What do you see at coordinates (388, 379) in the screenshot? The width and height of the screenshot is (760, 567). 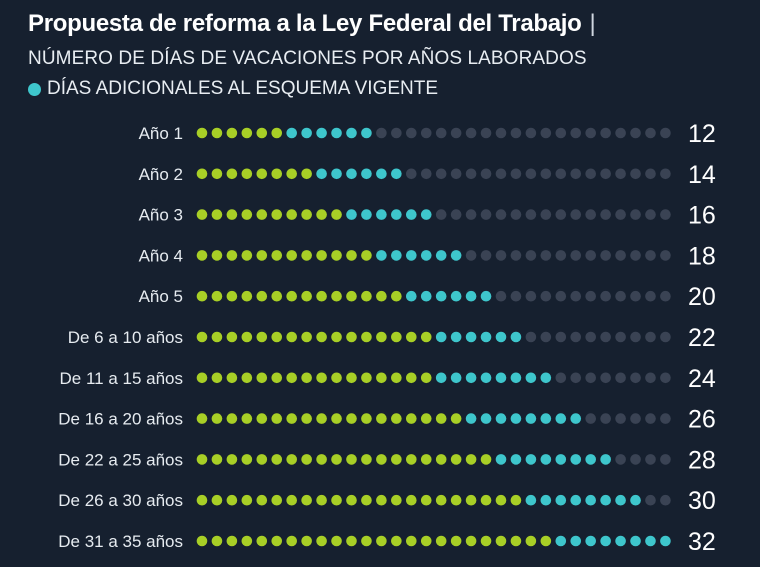 I see `chart-row: De 11 a 15 años 24` at bounding box center [388, 379].